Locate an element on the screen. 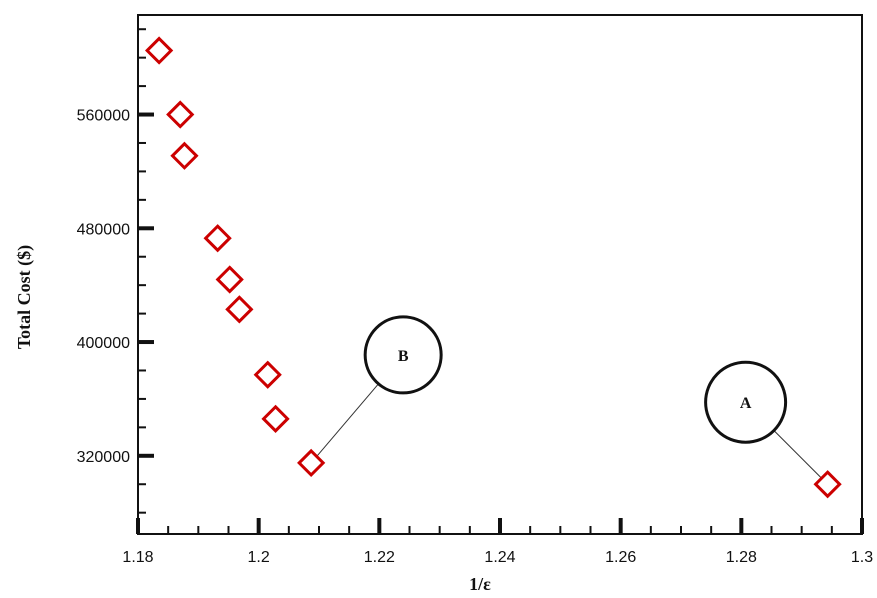  y-tick-label: 560000 is located at coordinates (103, 116).